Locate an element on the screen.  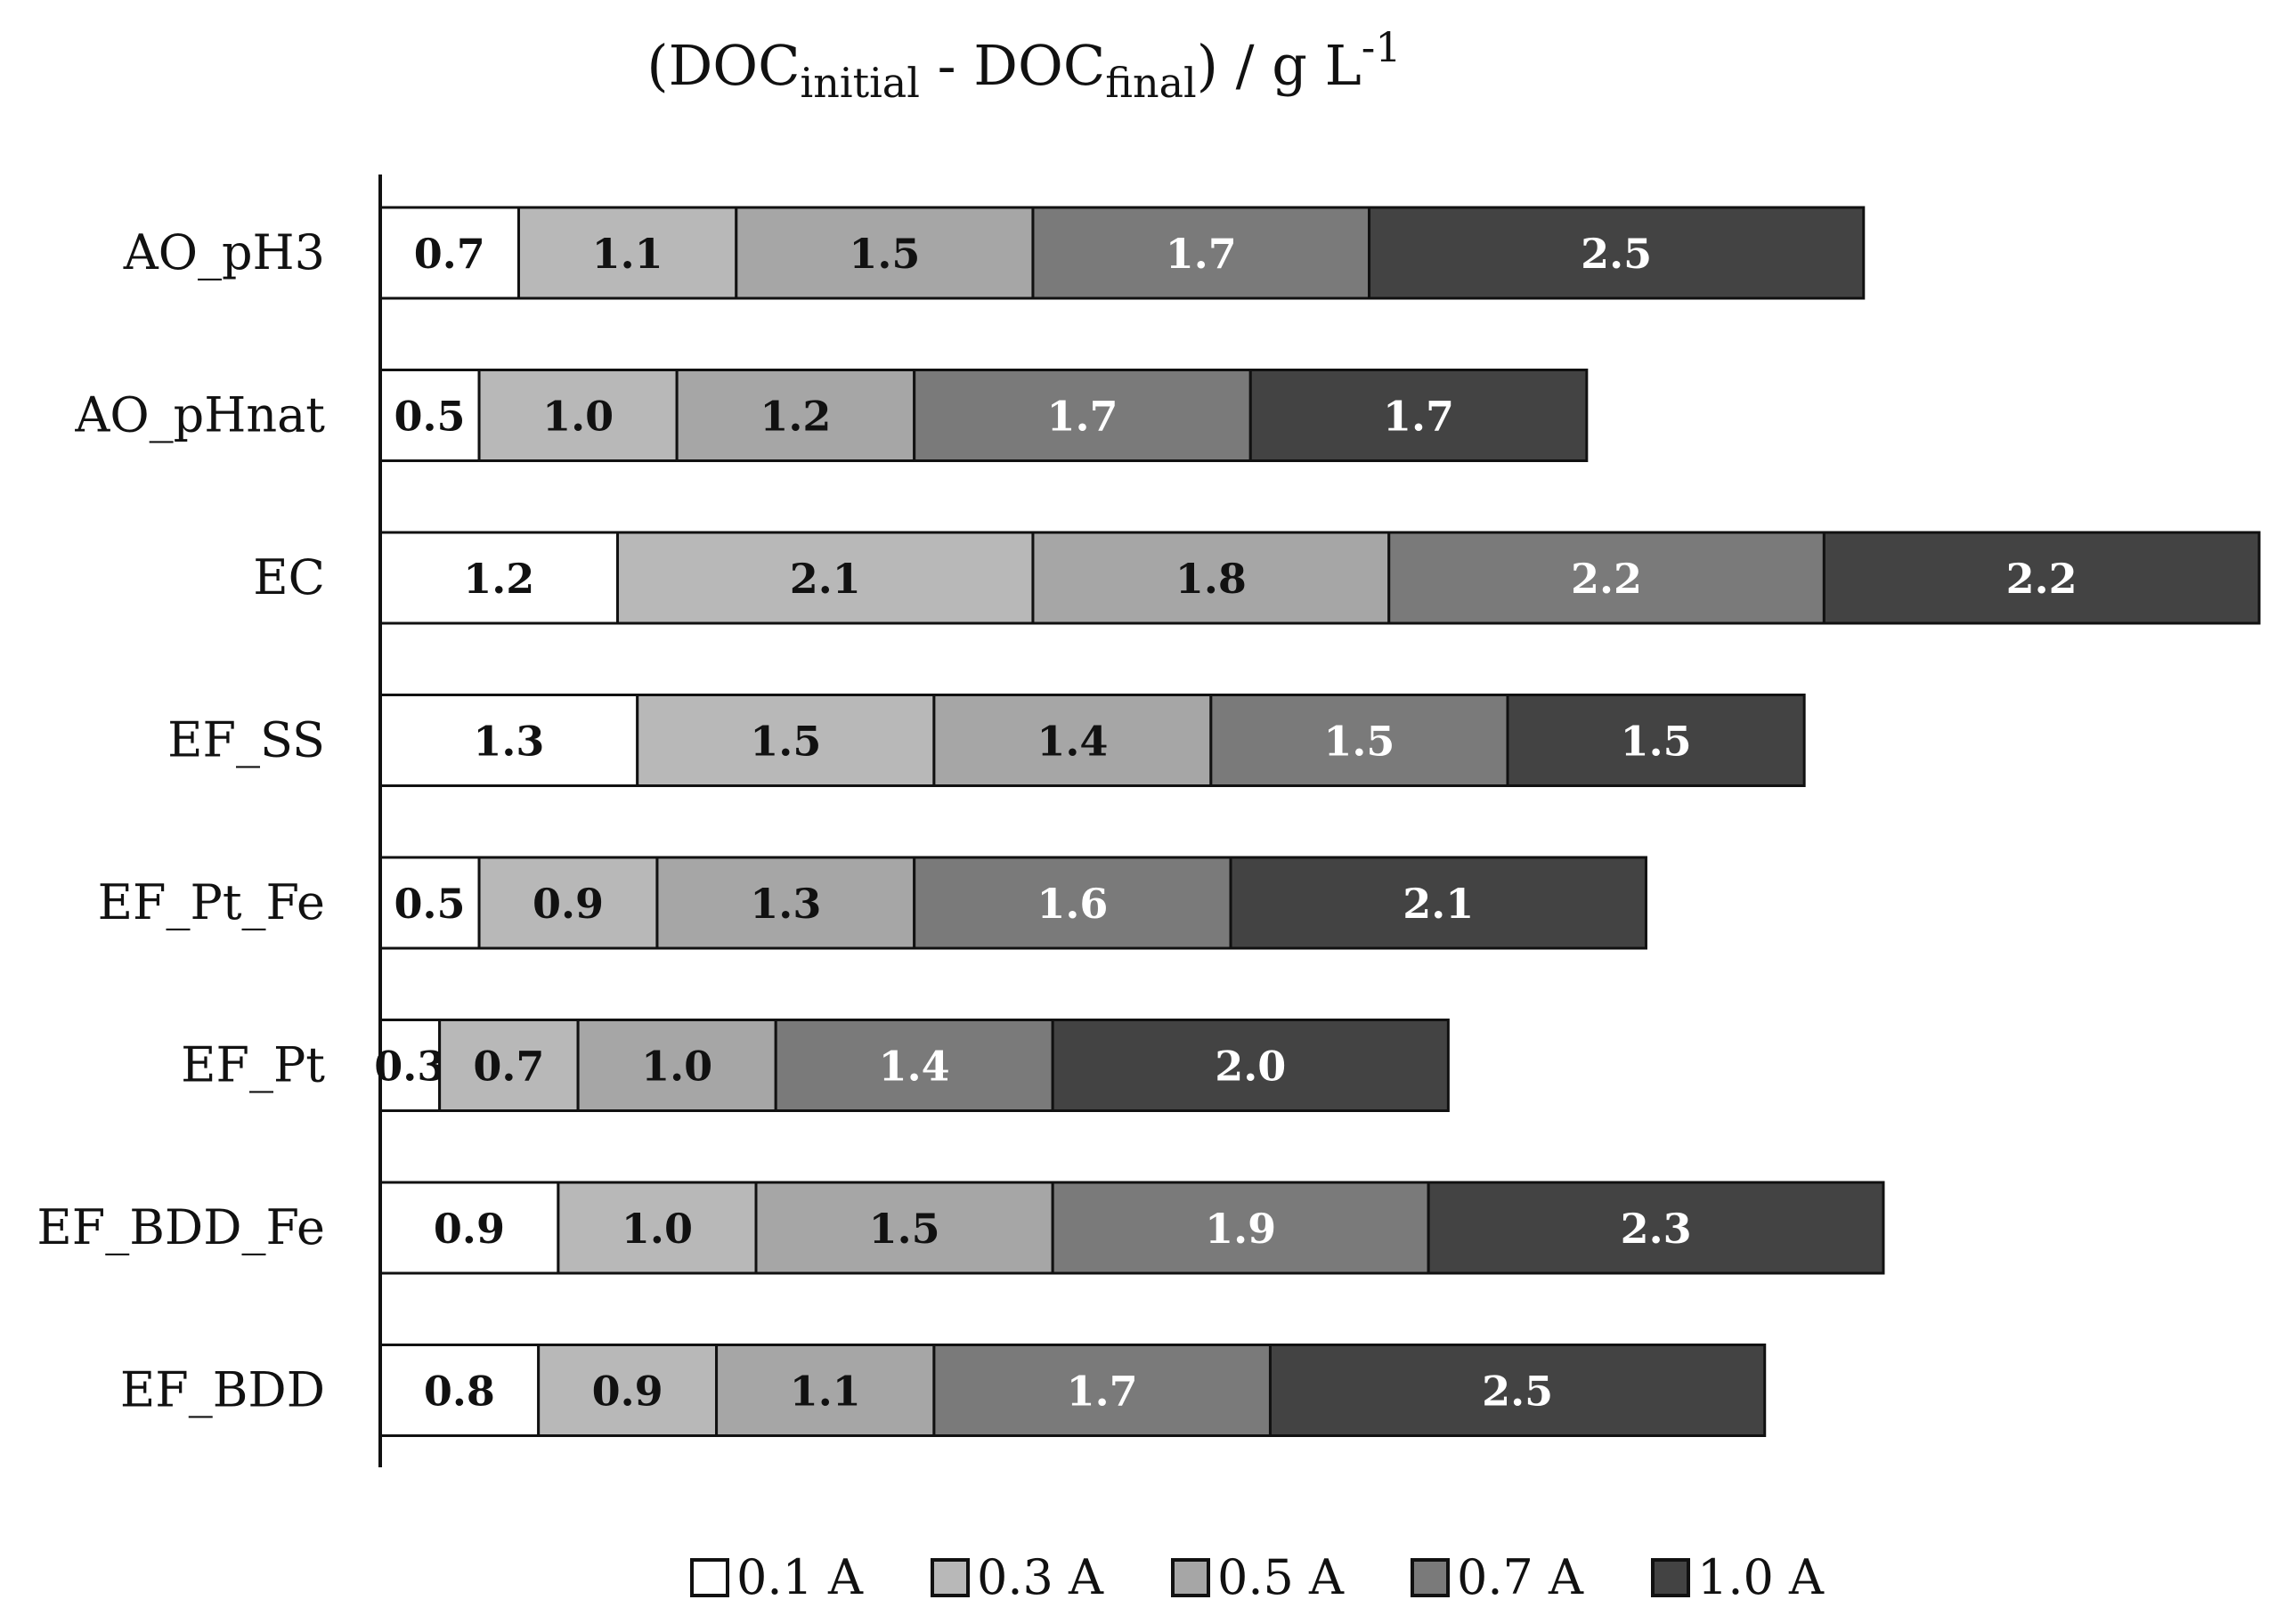
bar-group-ao-ph3: AO_pH3 0.7 1.1 1.5 1.7 2.5 is located at coordinates (994, 253).